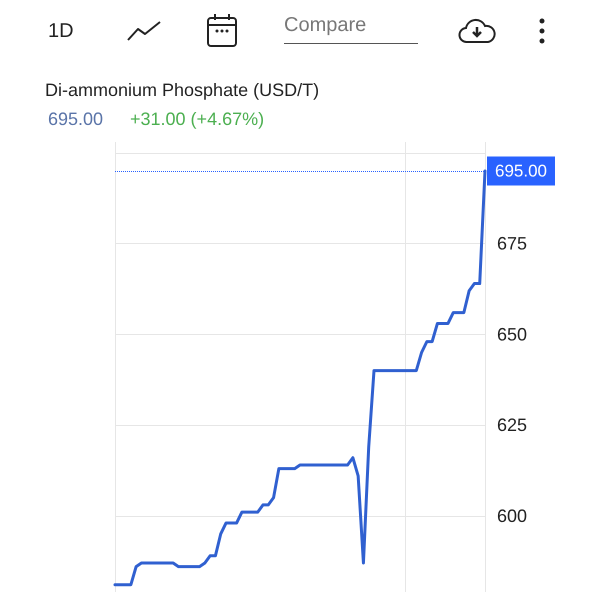 This screenshot has width=600, height=600. Describe the element at coordinates (76, 119) in the screenshot. I see `text: 695.00` at that location.